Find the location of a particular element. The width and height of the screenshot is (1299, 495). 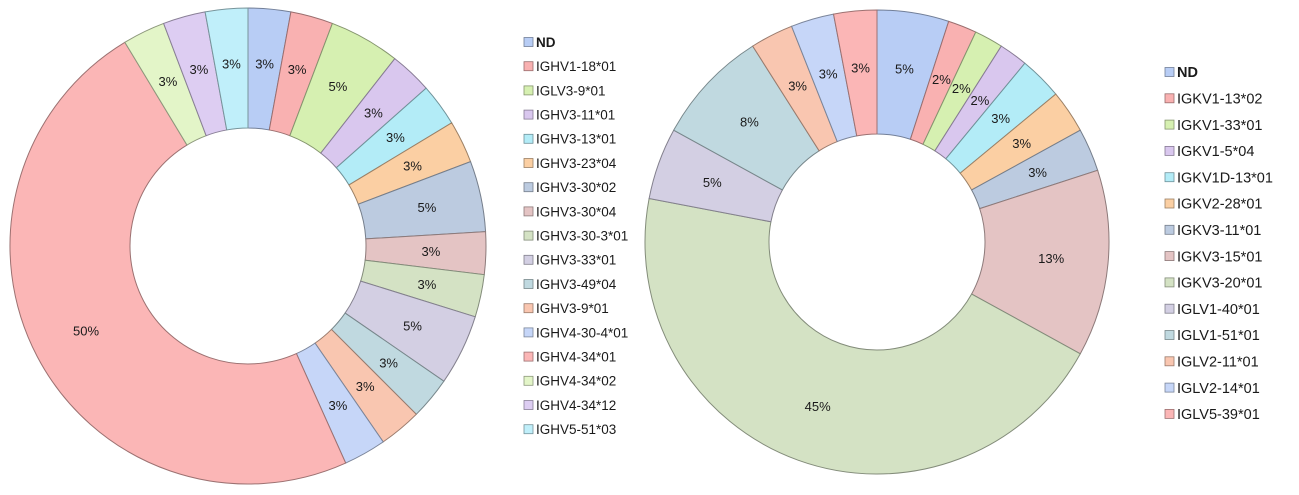

legend-item: IGKV1-33*01 is located at coordinates (1213, 126).